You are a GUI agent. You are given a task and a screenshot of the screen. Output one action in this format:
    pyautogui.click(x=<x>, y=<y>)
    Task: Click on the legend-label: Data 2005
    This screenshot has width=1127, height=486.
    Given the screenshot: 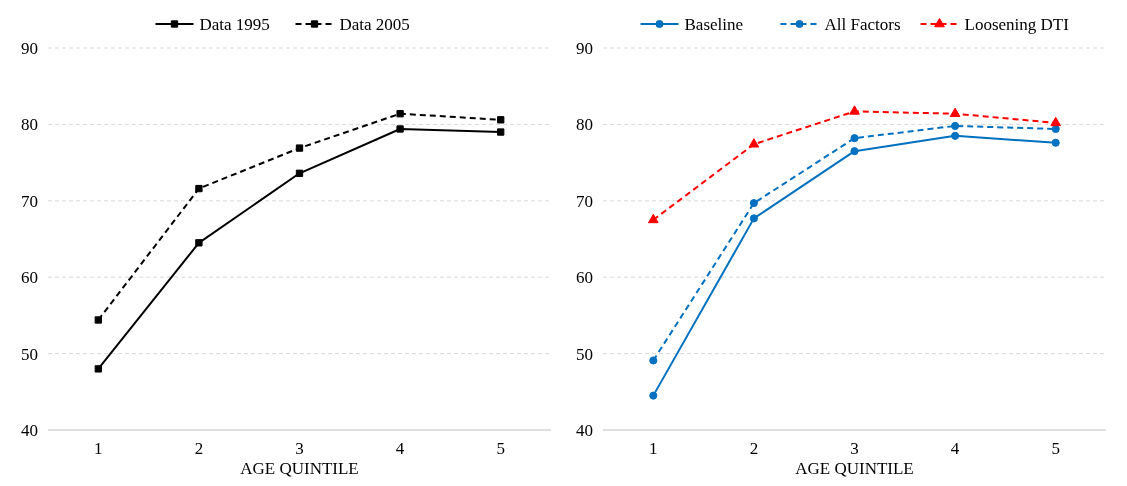 What is the action you would take?
    pyautogui.click(x=374, y=24)
    